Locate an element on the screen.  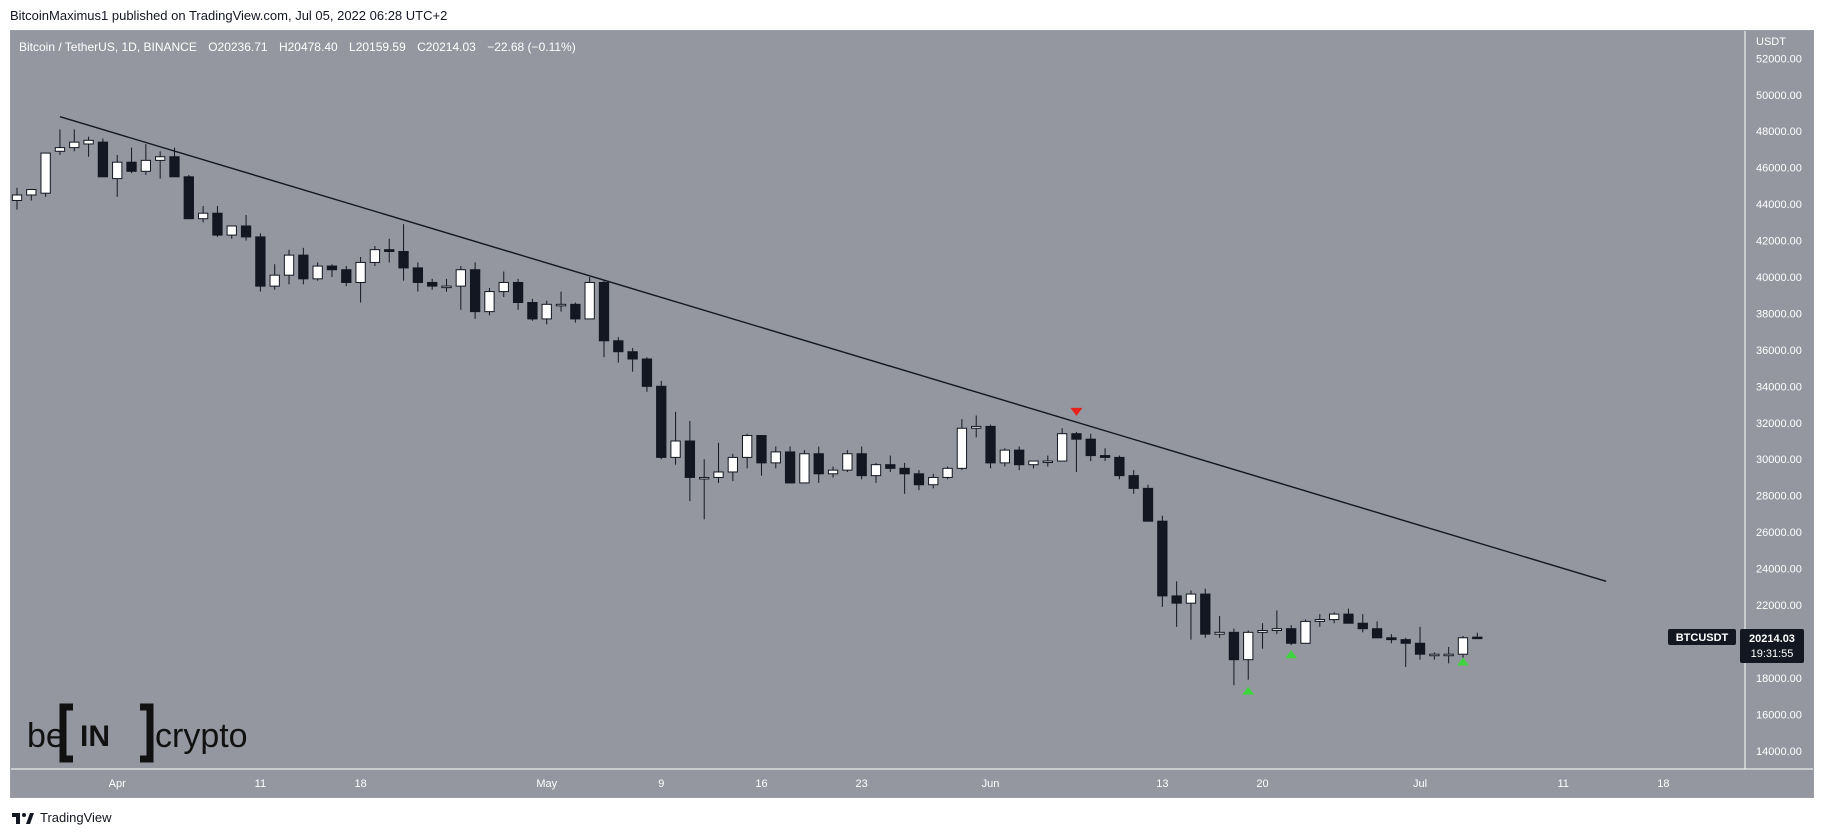
x-tick-label: Jun is located at coordinates (991, 784).